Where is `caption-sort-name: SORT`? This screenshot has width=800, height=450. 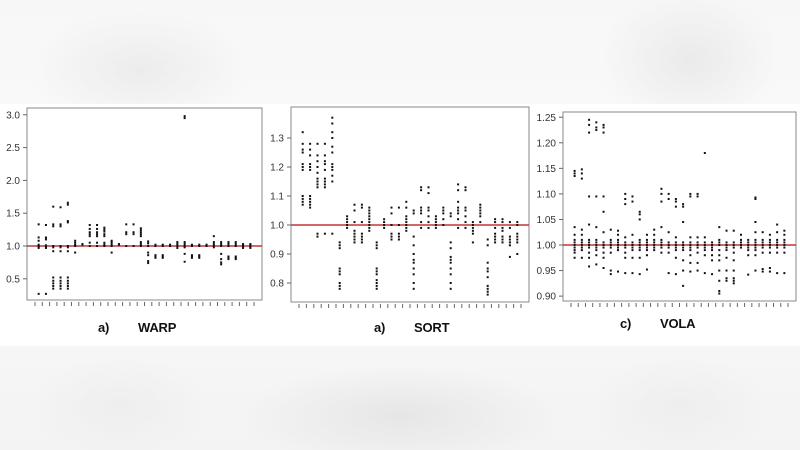 caption-sort-name: SORT is located at coordinates (432, 327).